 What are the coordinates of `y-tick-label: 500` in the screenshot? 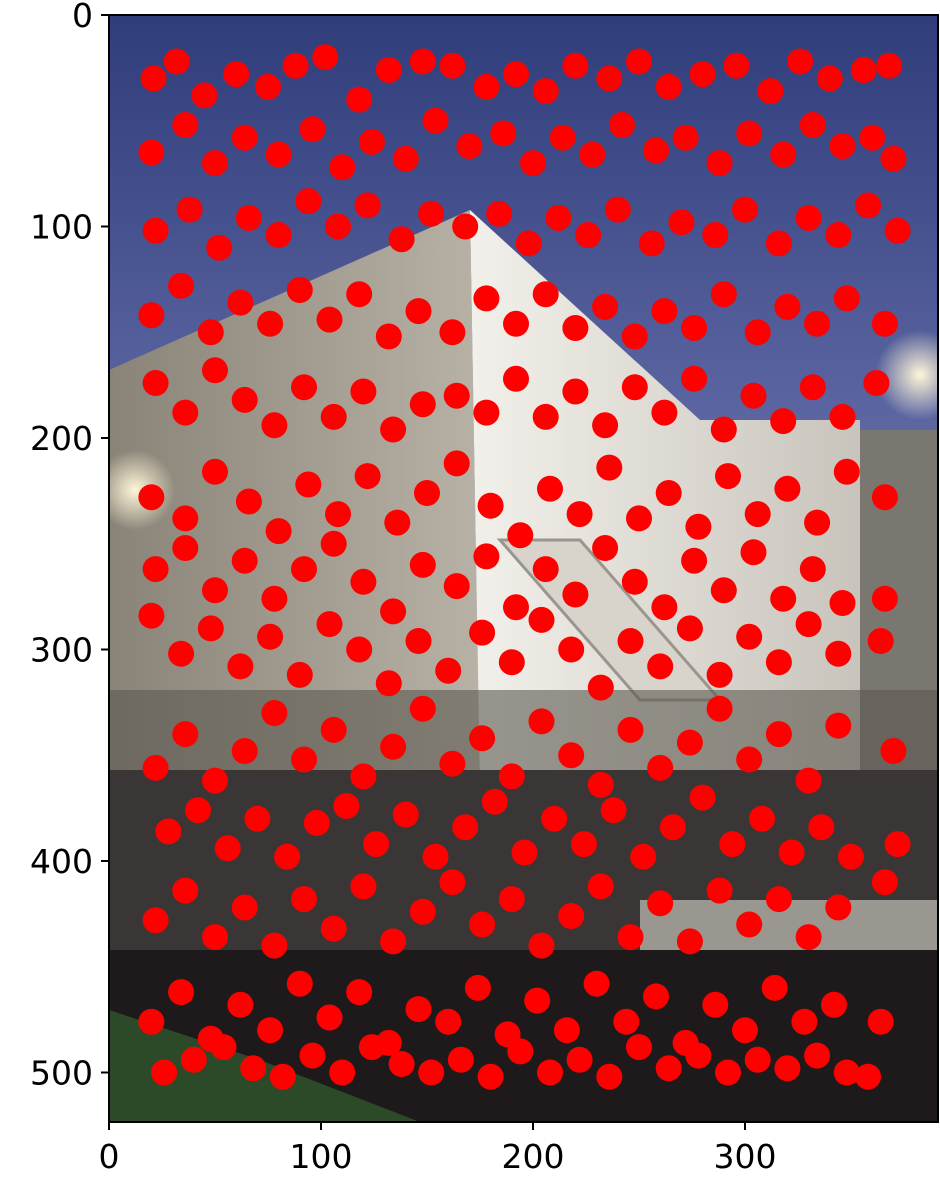 It's located at (61, 1073).